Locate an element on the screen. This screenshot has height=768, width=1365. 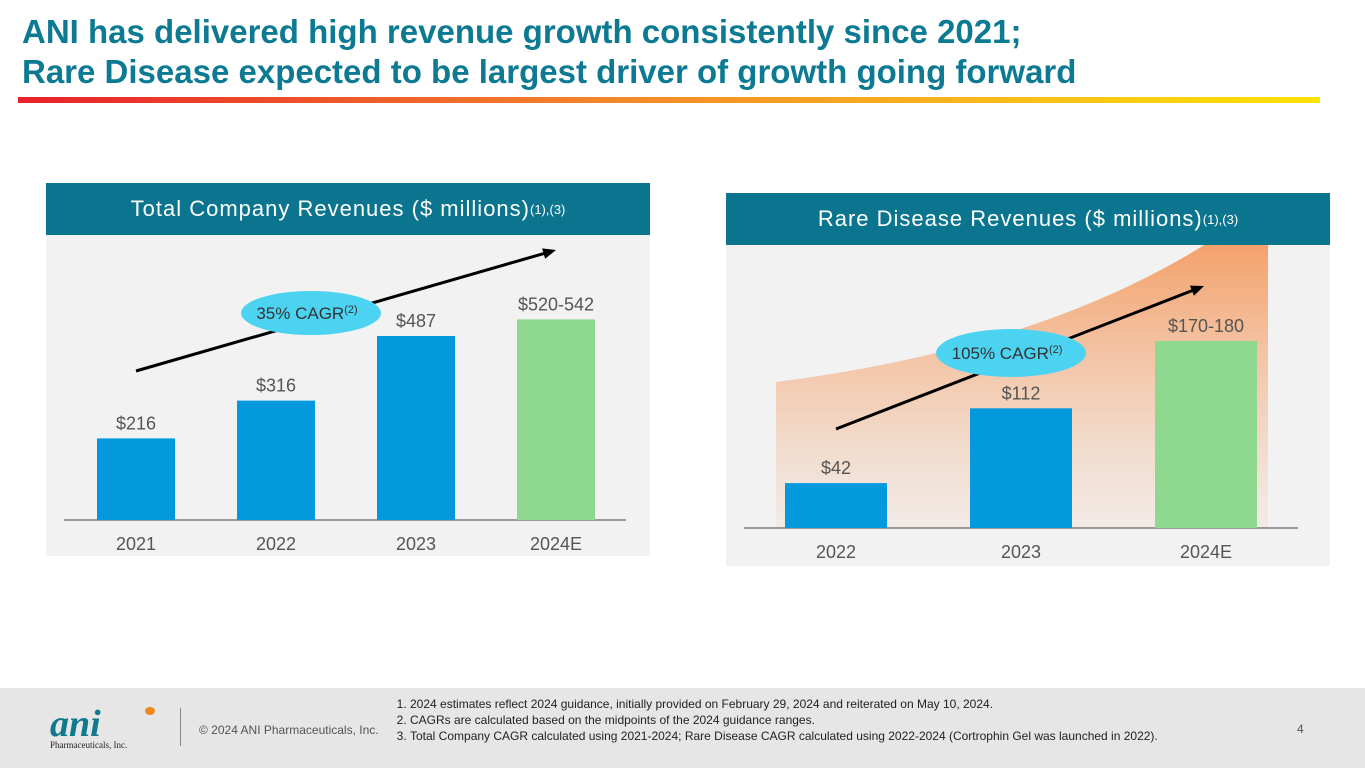
data-label: $112 is located at coordinates (1021, 393).